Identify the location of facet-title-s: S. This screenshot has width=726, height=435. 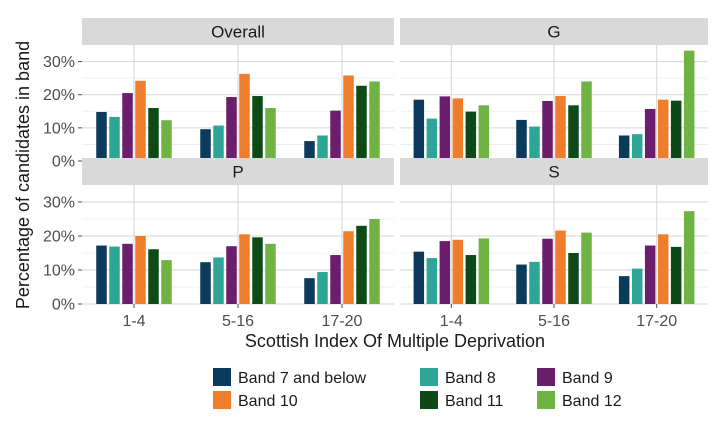
(553, 172).